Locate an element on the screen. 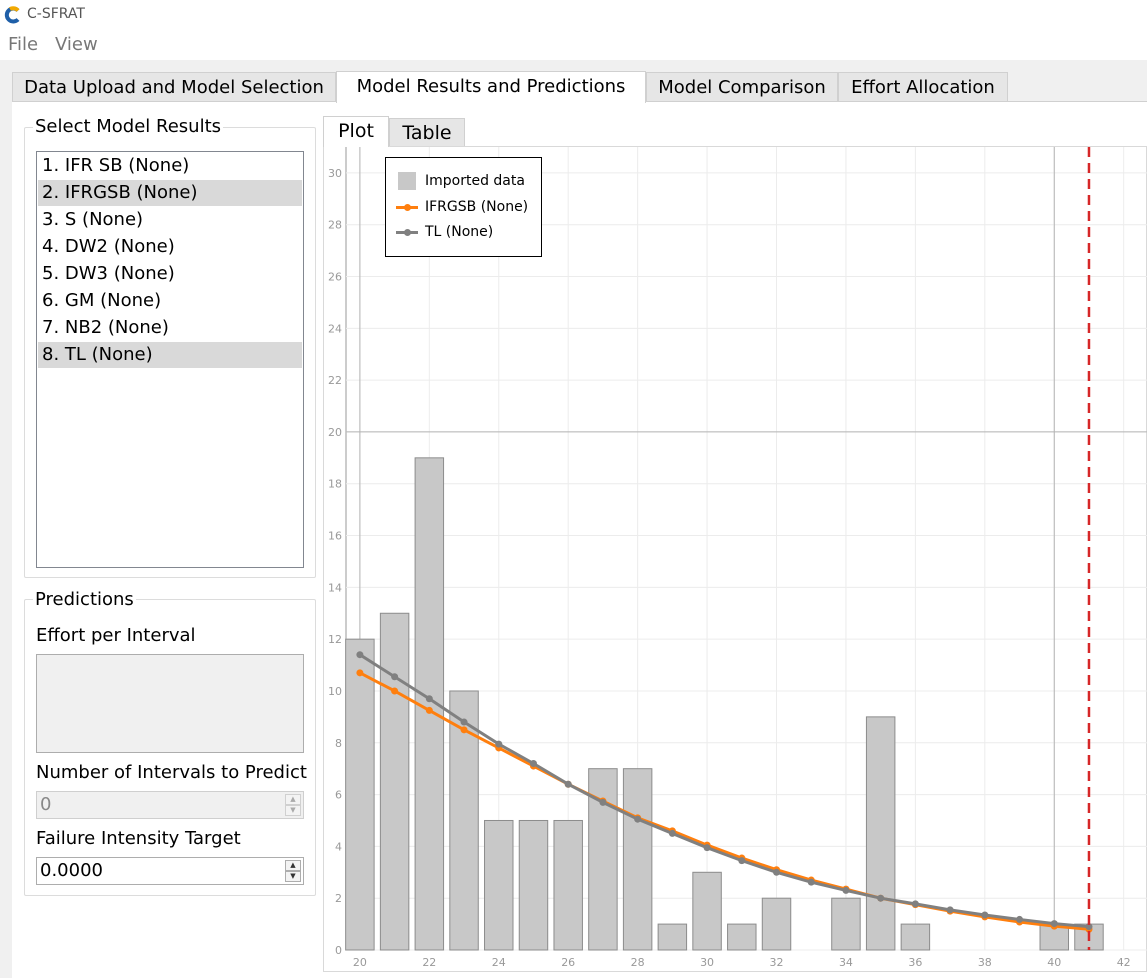  x-tick-label: 38 is located at coordinates (985, 962).